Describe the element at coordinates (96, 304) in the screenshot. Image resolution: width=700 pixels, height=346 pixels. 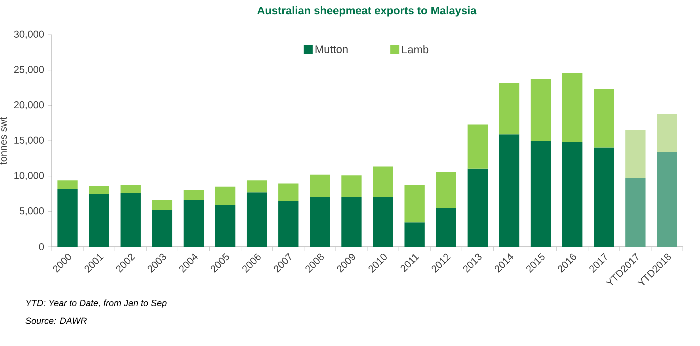
I see `text: YTD: Year to Date, from Jan to Sep` at that location.